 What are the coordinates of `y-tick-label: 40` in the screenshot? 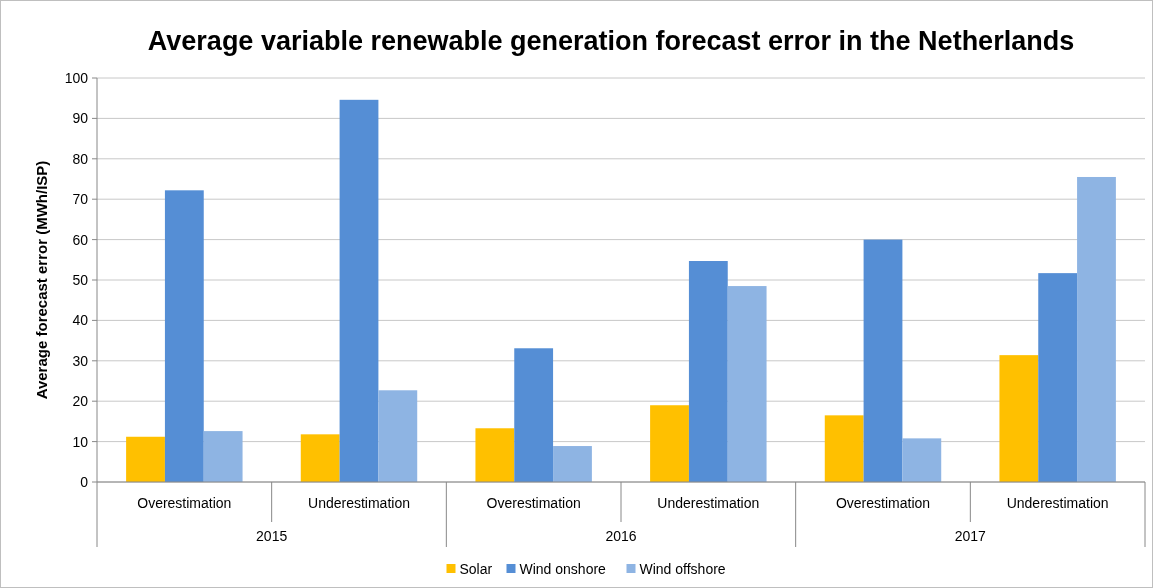 It's located at (80, 320).